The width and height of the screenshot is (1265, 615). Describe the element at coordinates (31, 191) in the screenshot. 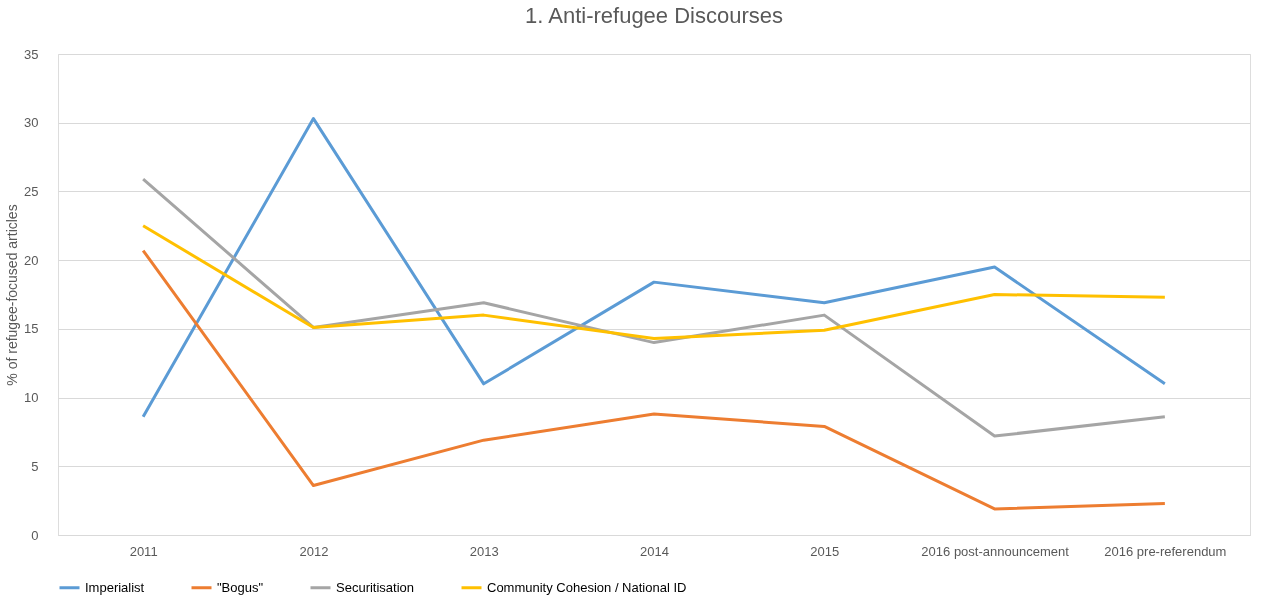

I see `y-tick-label: 25` at that location.